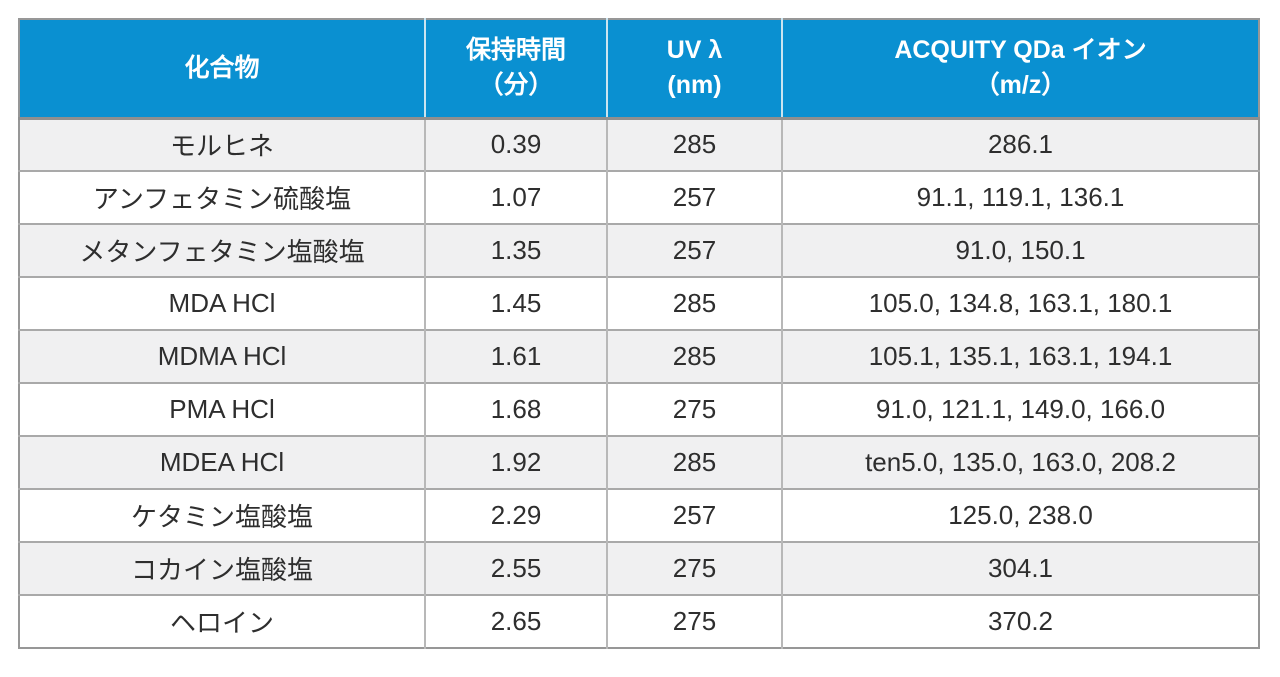 The image size is (1280, 677). Describe the element at coordinates (515, 250) in the screenshot. I see `cell-retention-time: 1.35` at that location.